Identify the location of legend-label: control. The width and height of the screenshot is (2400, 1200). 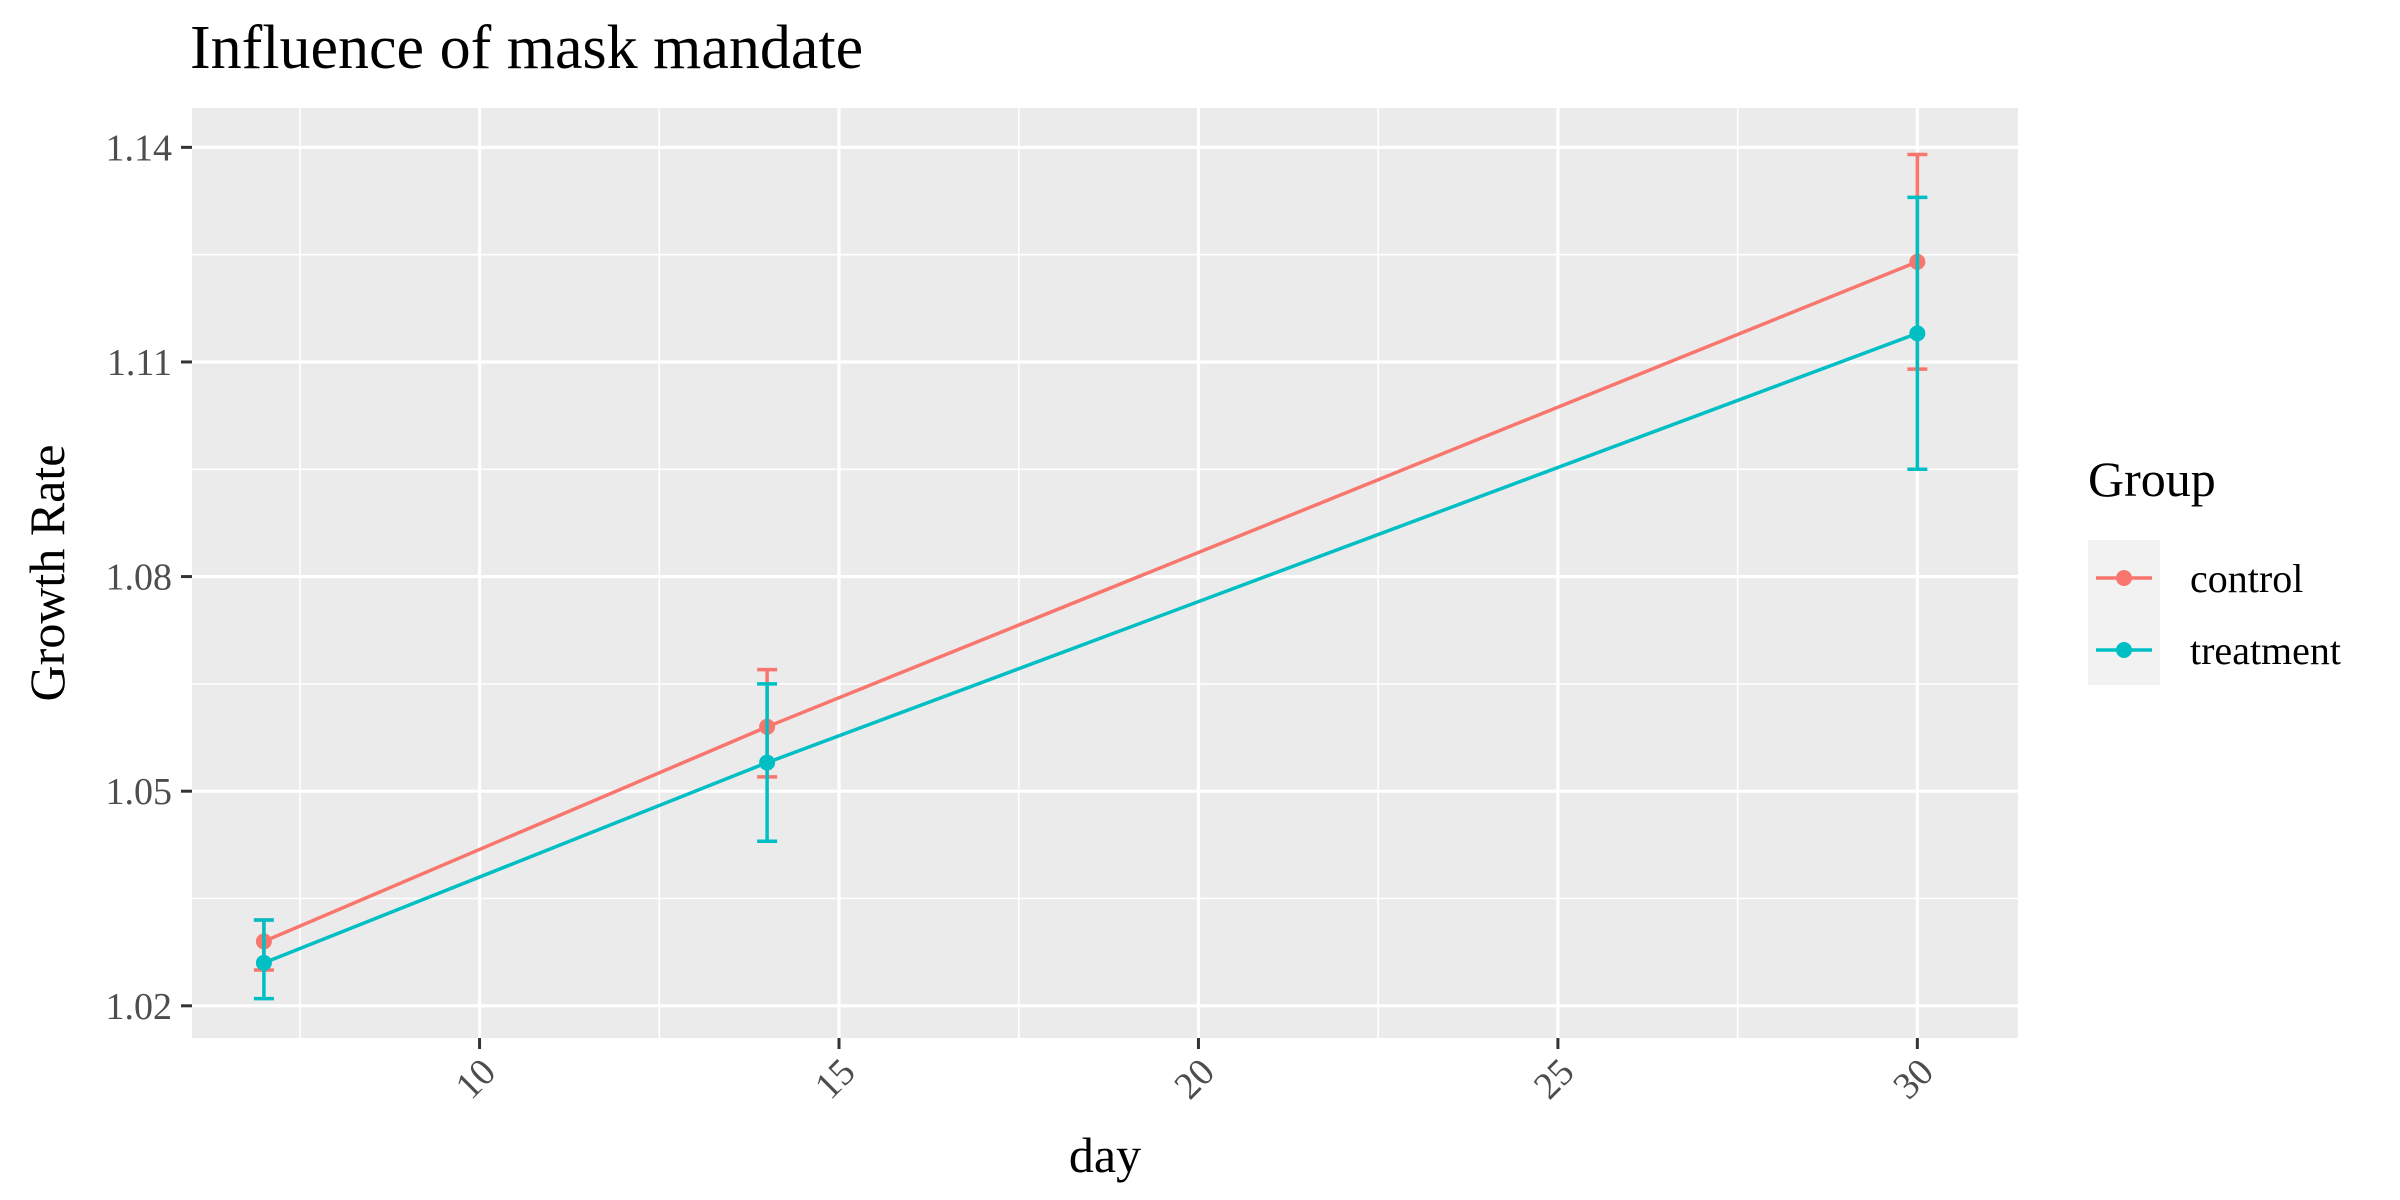
(2246, 578).